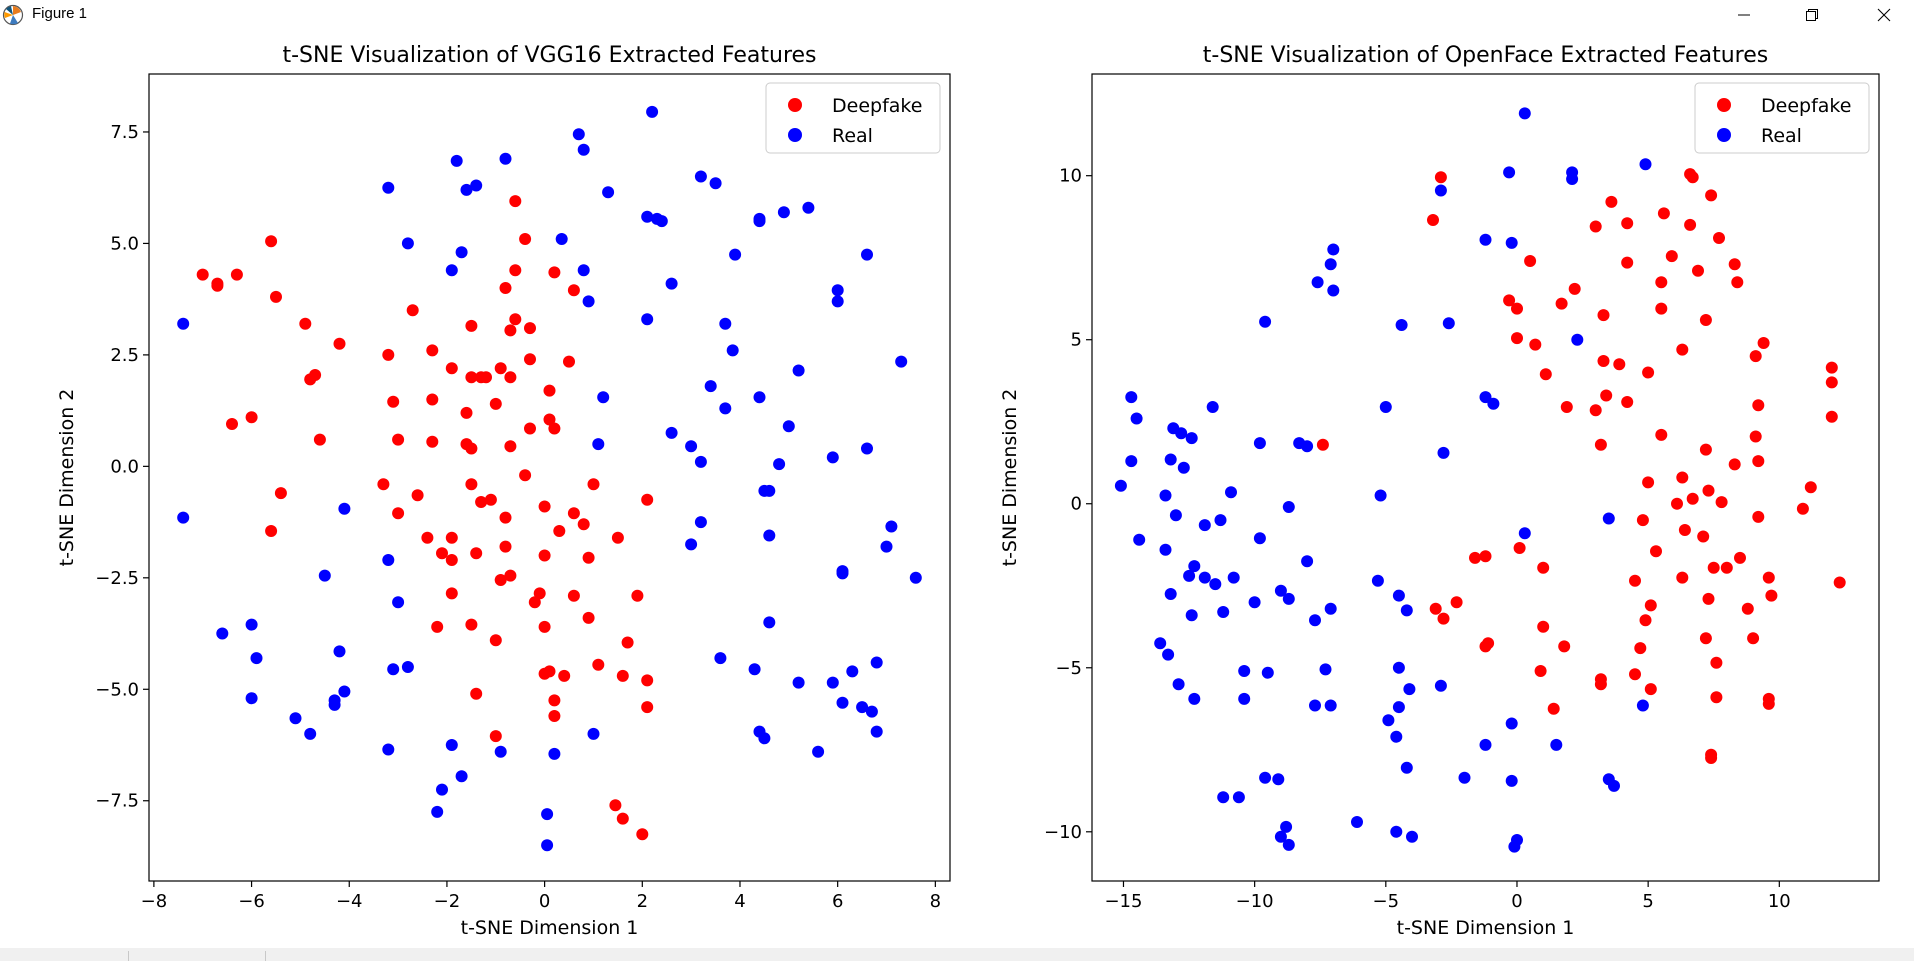 The height and width of the screenshot is (961, 1914). Describe the element at coordinates (67, 478) in the screenshot. I see `y-axis-label: t-SNE Dimension 2` at that location.